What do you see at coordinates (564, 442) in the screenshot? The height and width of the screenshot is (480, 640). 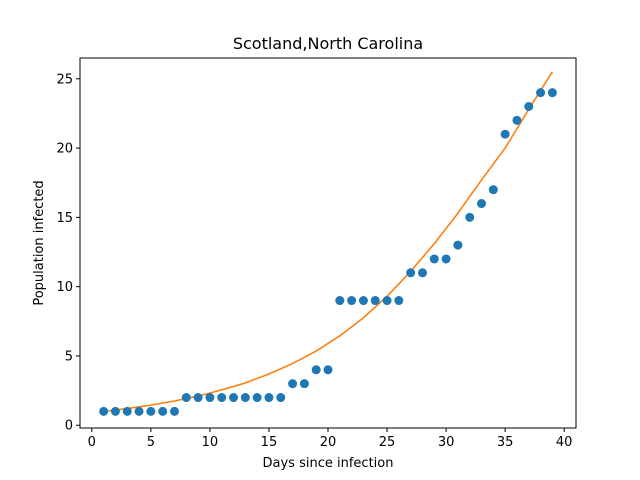 I see `x-tick-label: 40` at bounding box center [564, 442].